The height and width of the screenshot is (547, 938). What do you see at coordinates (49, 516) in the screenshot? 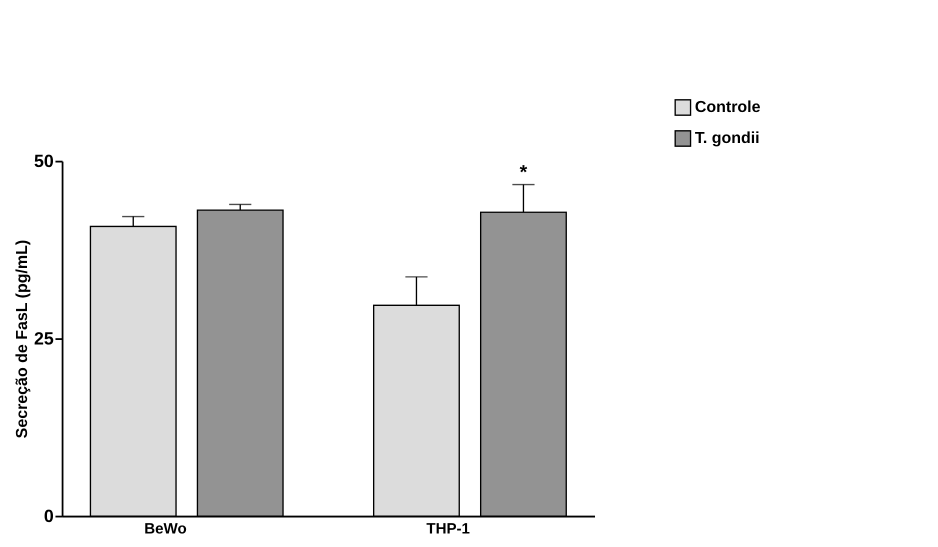
I see `y-tick-label: 0` at bounding box center [49, 516].